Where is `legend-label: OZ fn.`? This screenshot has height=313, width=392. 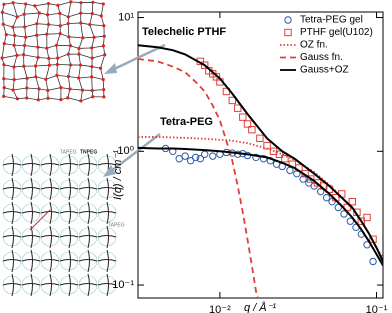 legend-label: OZ fn. is located at coordinates (314, 45).